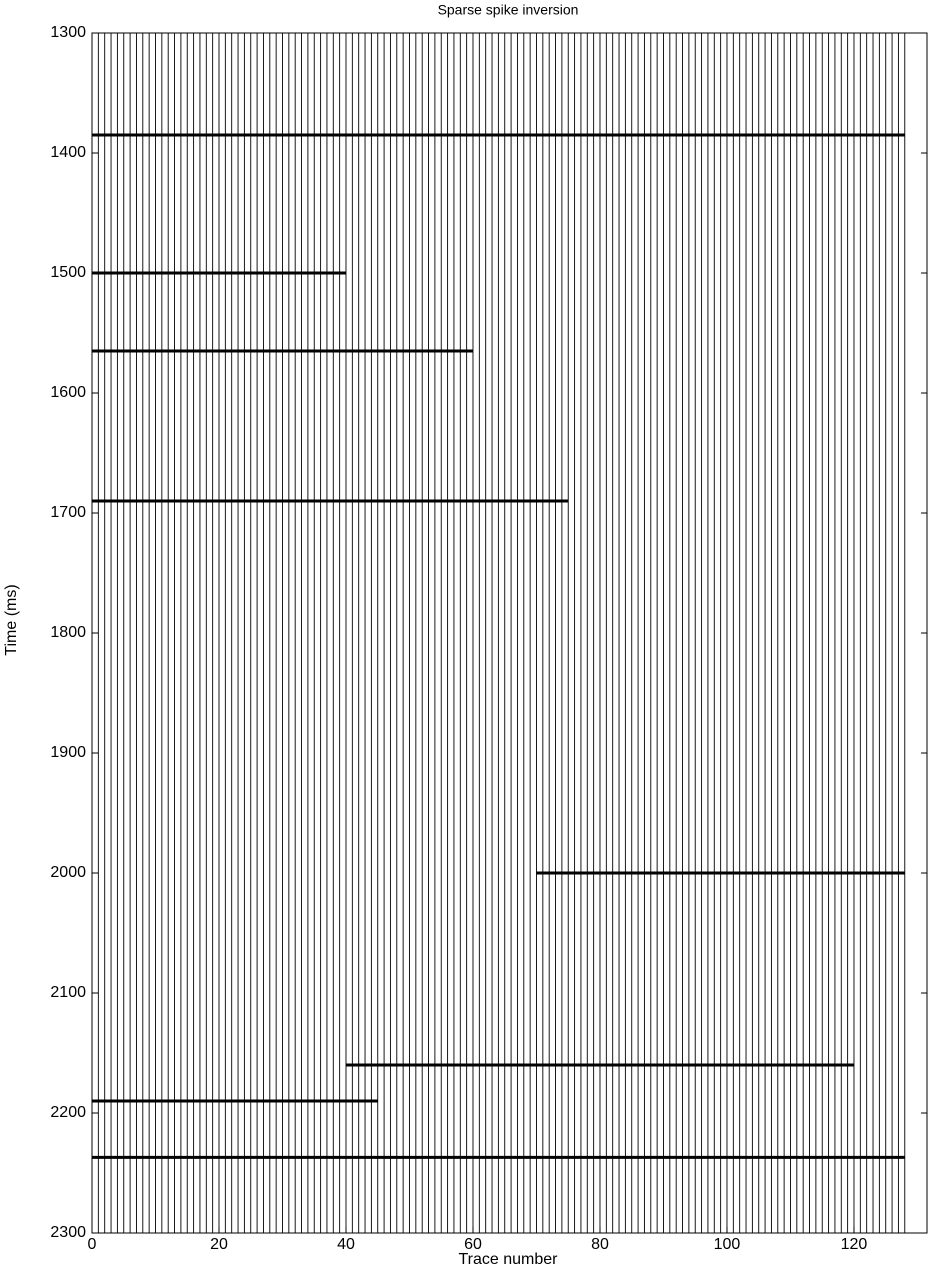 The image size is (932, 1275). I want to click on y-tick-label: 1600, so click(68, 392).